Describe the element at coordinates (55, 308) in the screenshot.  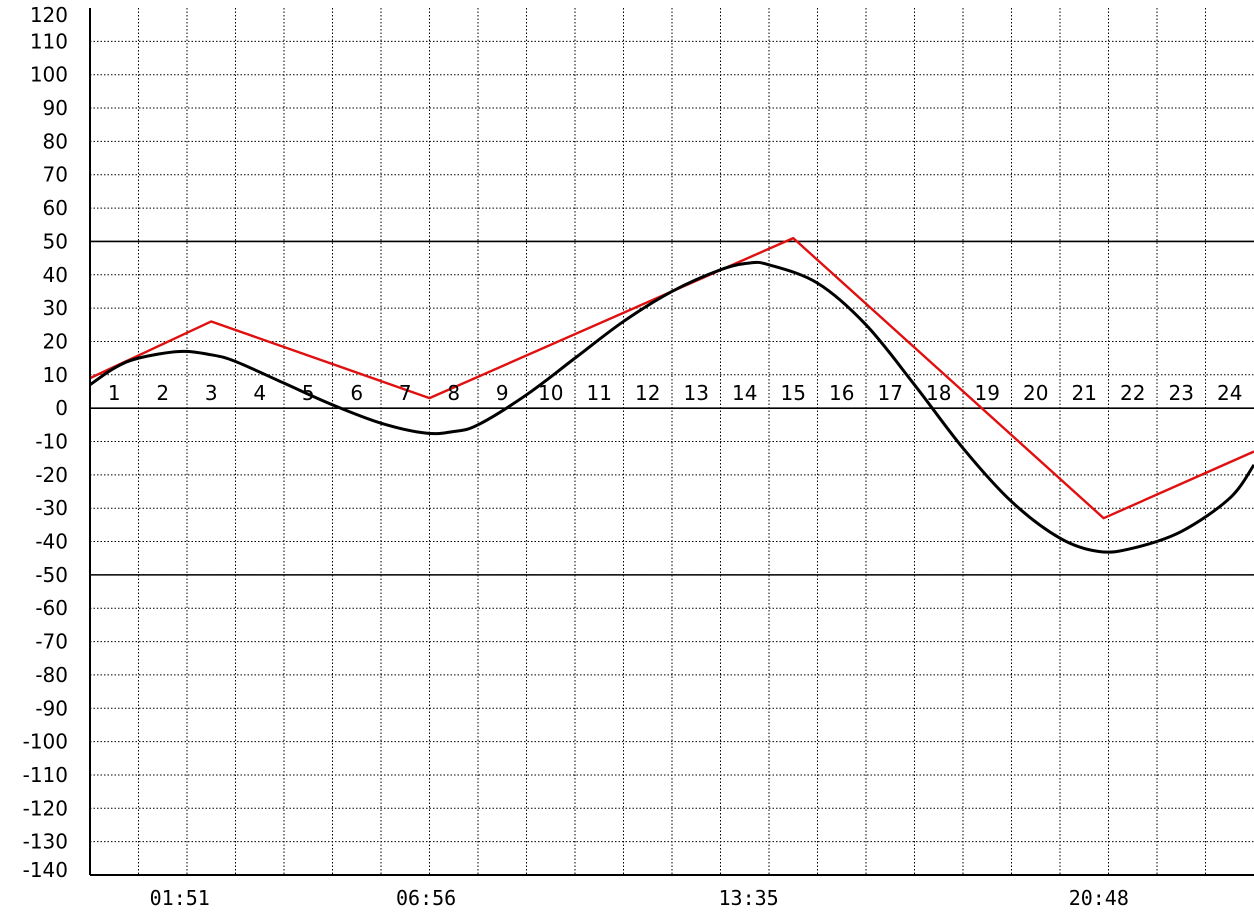
I see `y-tick-label: 30` at that location.